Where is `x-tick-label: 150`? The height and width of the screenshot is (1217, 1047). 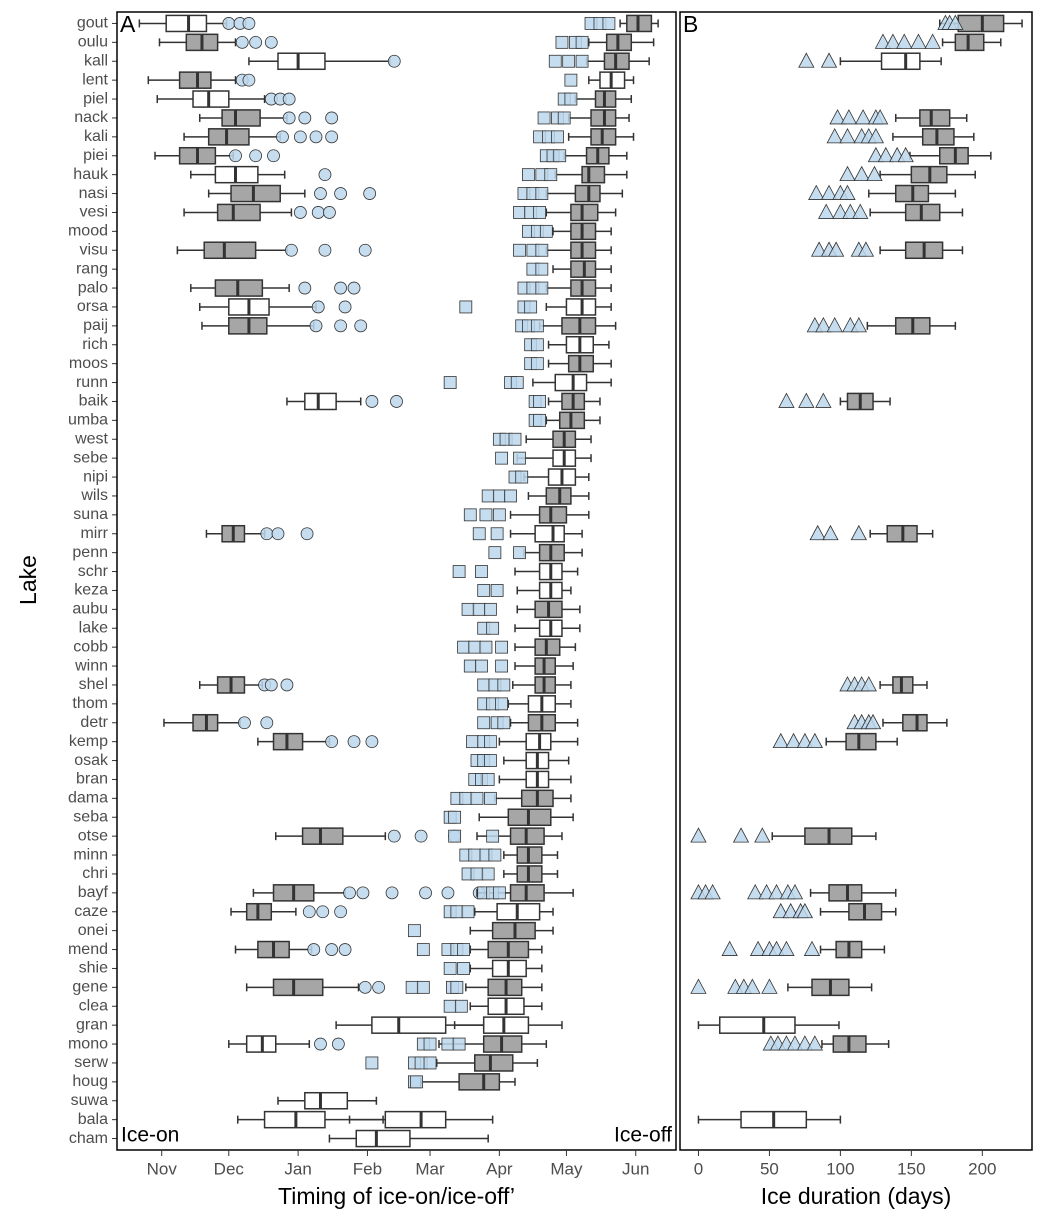
x-tick-label: 150 is located at coordinates (911, 1168).